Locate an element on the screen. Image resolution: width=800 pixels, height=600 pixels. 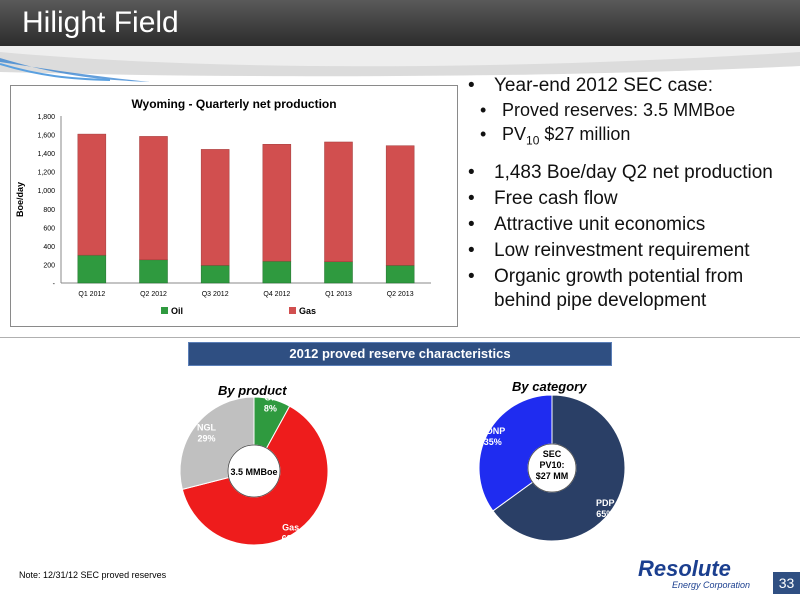
bullet-item: Year-end 2012 SEC case: is located at coordinates (631, 86).